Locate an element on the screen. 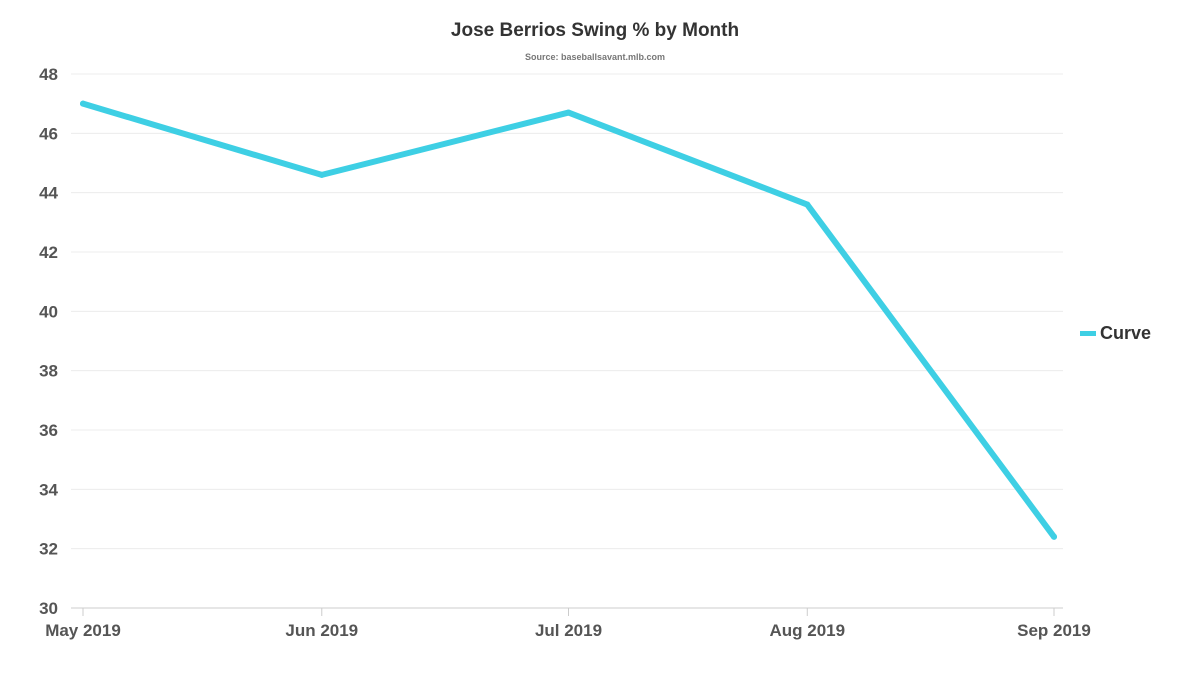  legend-item-curve: Curve is located at coordinates (1115, 333).